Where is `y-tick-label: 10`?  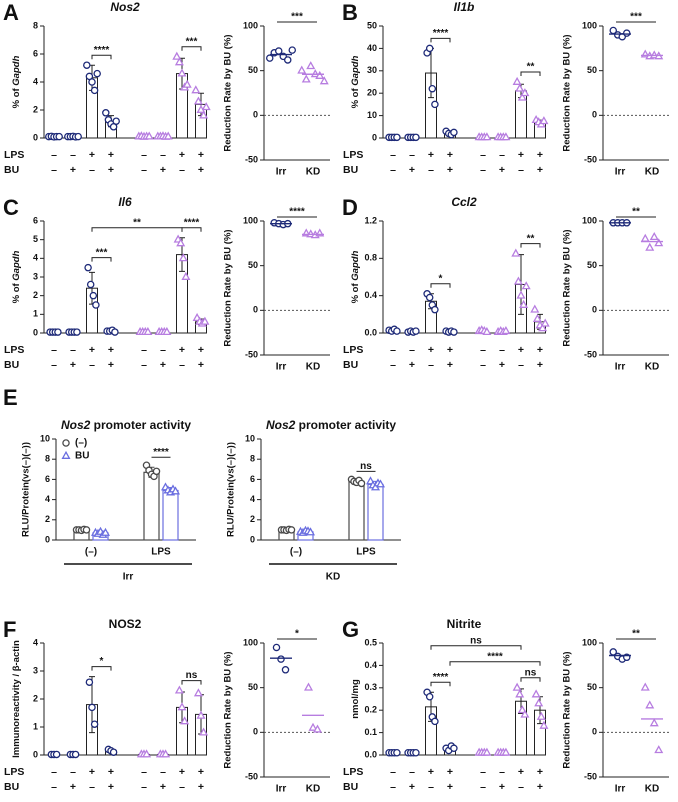
y-tick-label: 10 is located at coordinates (45, 438).